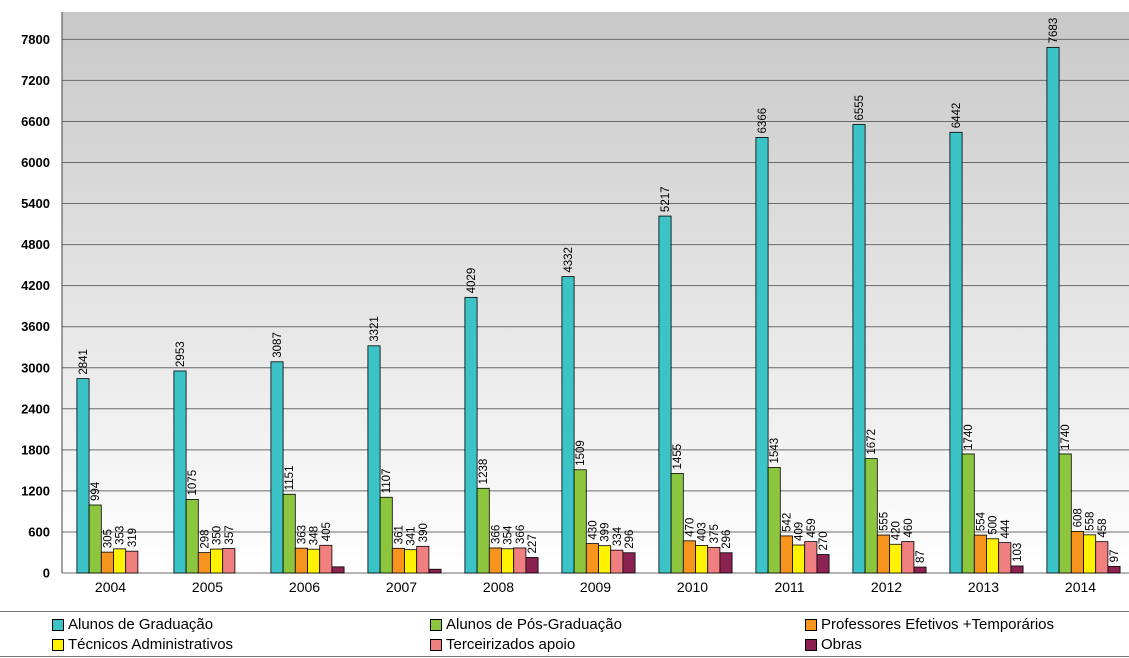 Image resolution: width=1129 pixels, height=658 pixels. What do you see at coordinates (800, 531) in the screenshot?
I see `data-label: 409` at bounding box center [800, 531].